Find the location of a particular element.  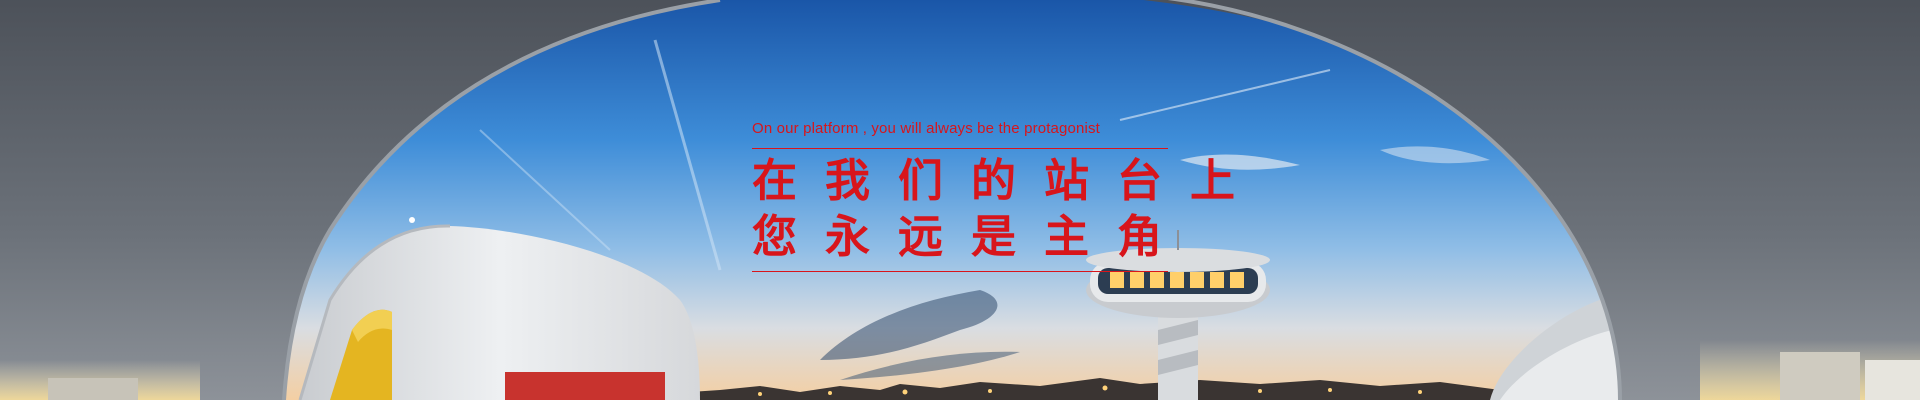

headline-line-1: 在我们的站台上 is located at coordinates (1008, 180).